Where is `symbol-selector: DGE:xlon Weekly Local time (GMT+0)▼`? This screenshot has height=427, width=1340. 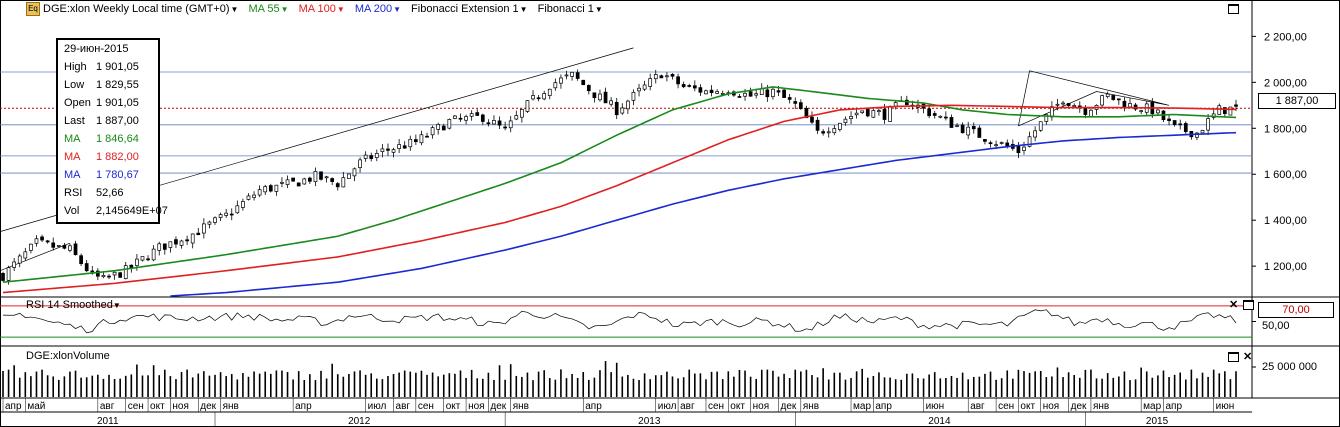 symbol-selector: DGE:xlon Weekly Local time (GMT+0)▼ is located at coordinates (140, 9).